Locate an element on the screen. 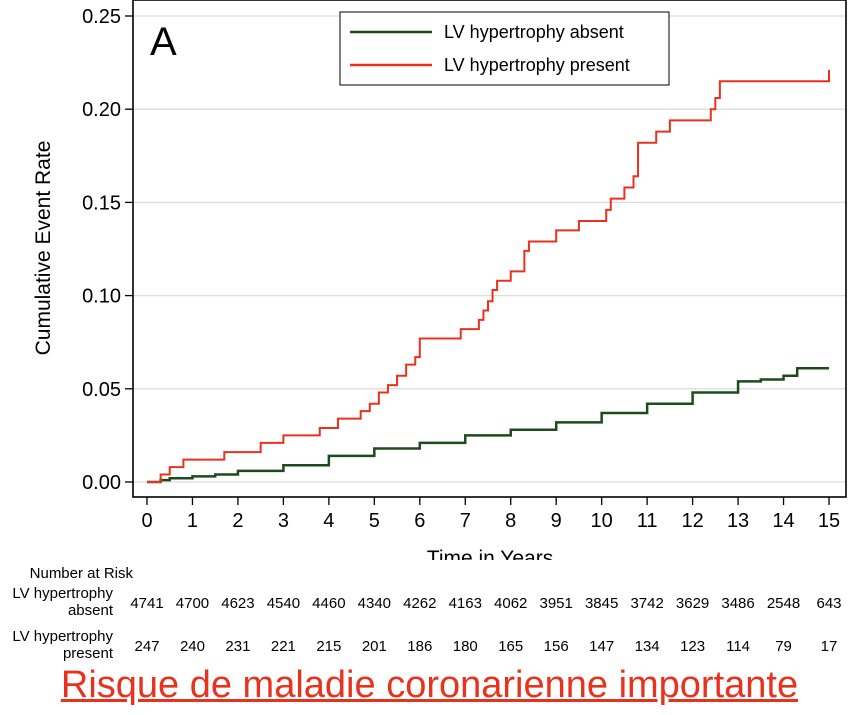 The height and width of the screenshot is (715, 859). risk-value: 4741 is located at coordinates (147, 603).